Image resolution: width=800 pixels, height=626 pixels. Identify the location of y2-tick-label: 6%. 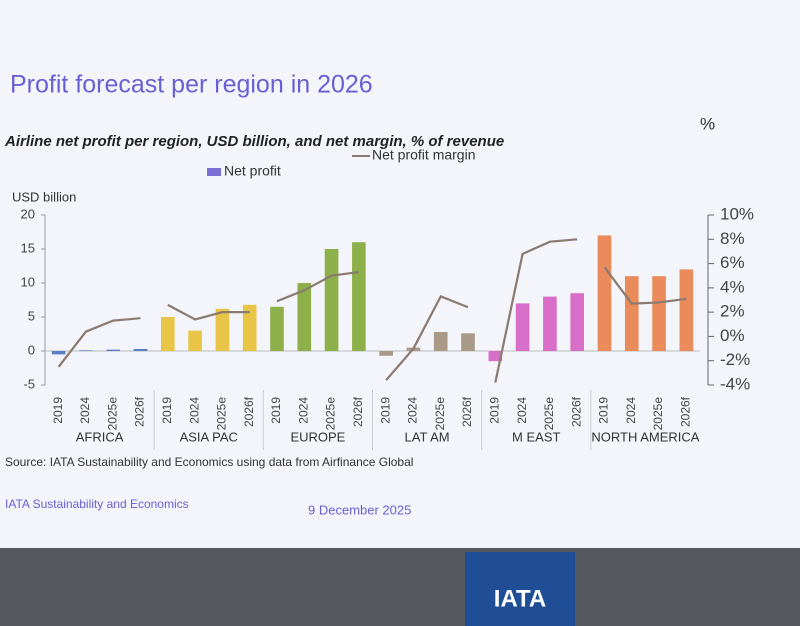
(732, 262).